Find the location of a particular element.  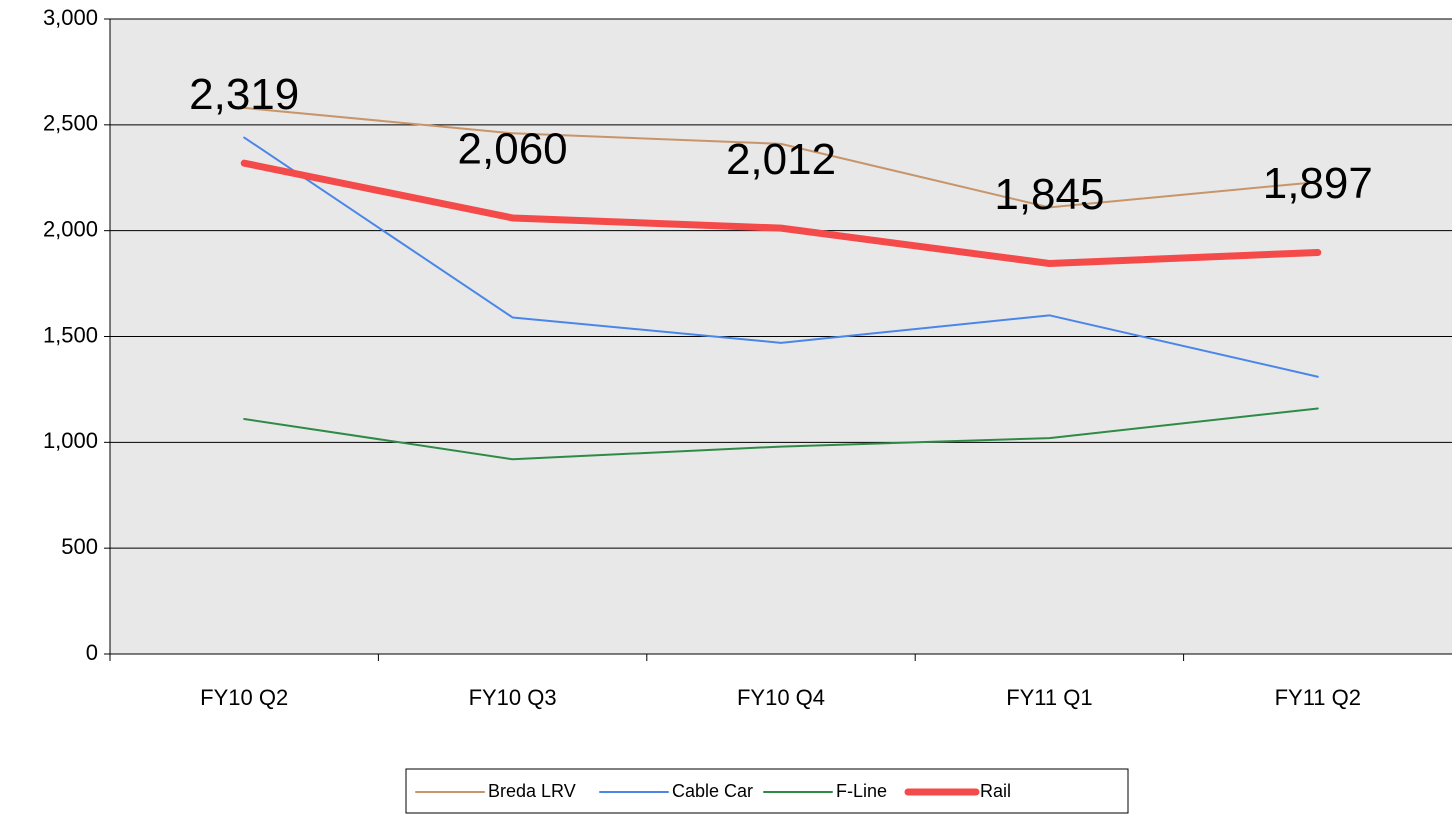

y-tick-label: 1,000 is located at coordinates (70, 440).